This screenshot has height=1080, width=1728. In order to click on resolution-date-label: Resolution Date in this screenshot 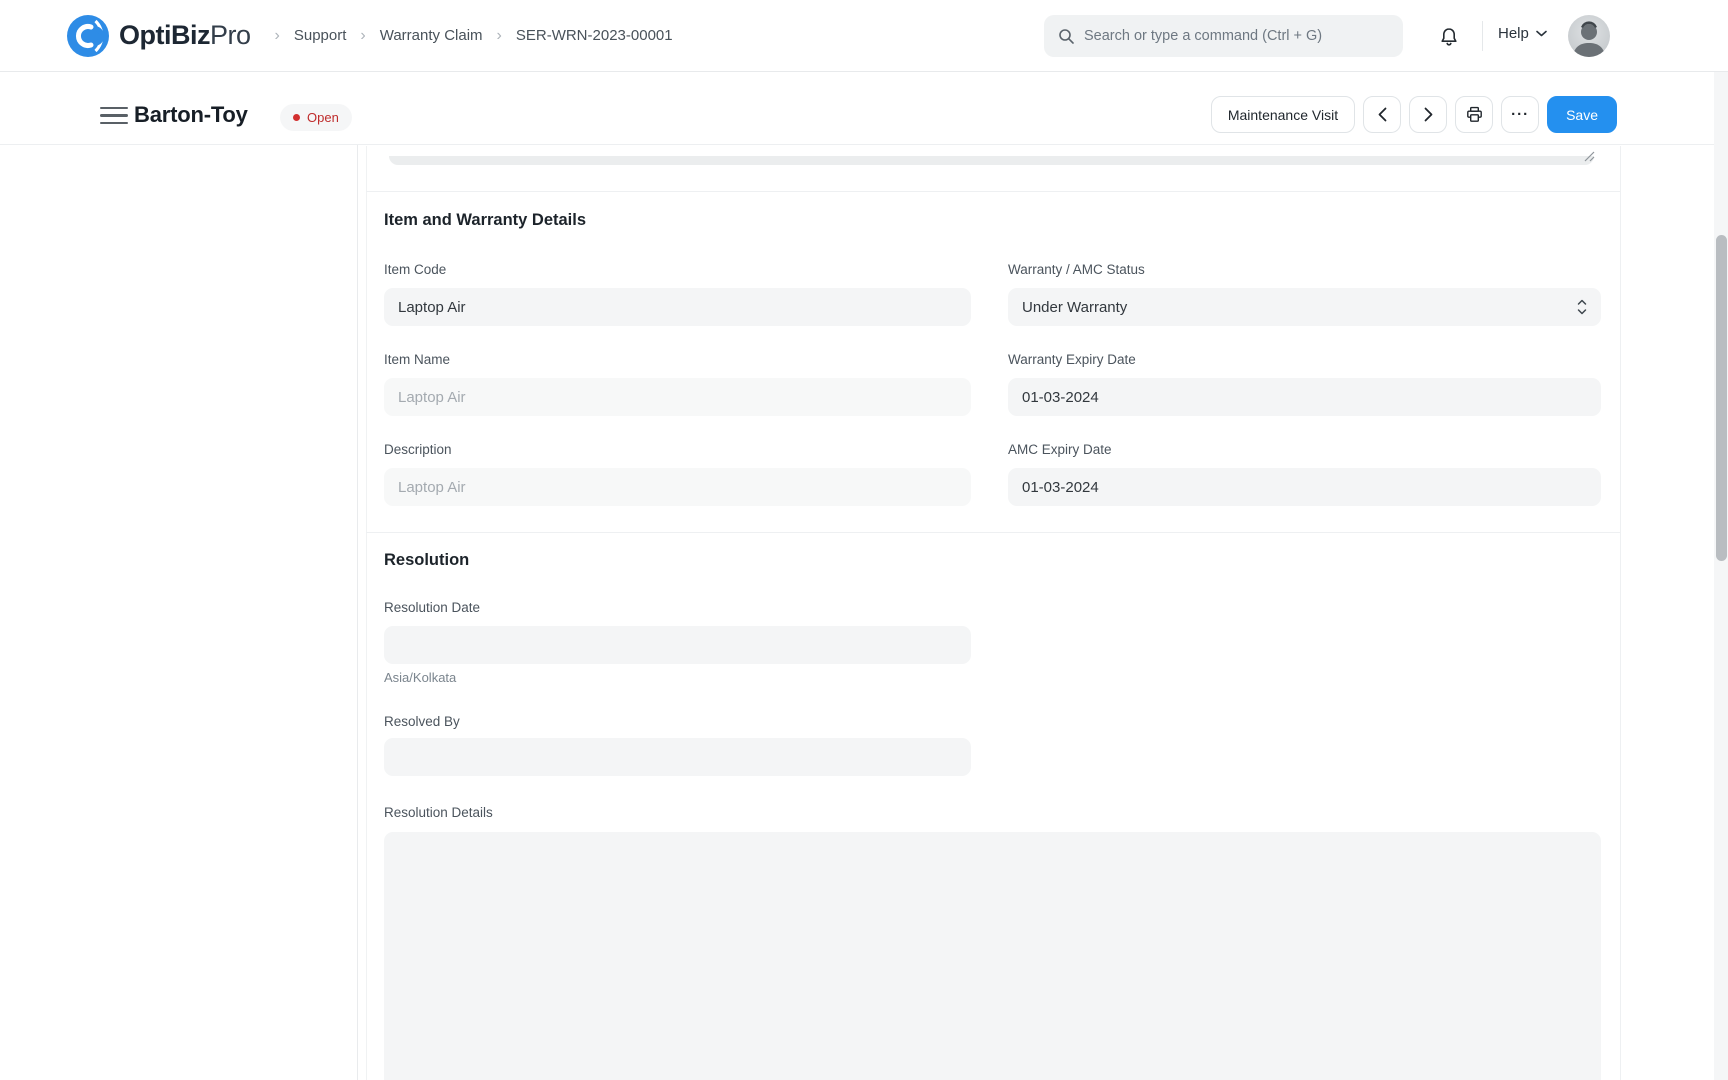, I will do `click(432, 607)`.